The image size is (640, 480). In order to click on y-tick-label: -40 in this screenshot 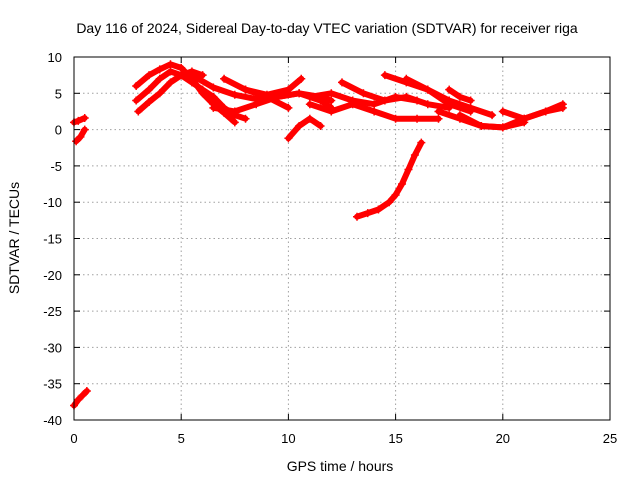, I will do `click(52, 420)`.